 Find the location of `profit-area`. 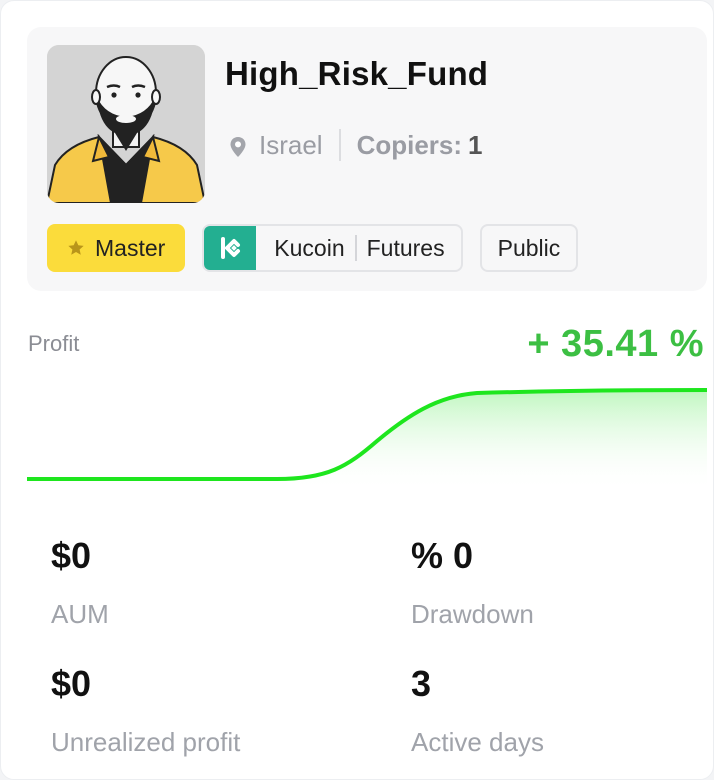

profit-area is located at coordinates (367, 440).